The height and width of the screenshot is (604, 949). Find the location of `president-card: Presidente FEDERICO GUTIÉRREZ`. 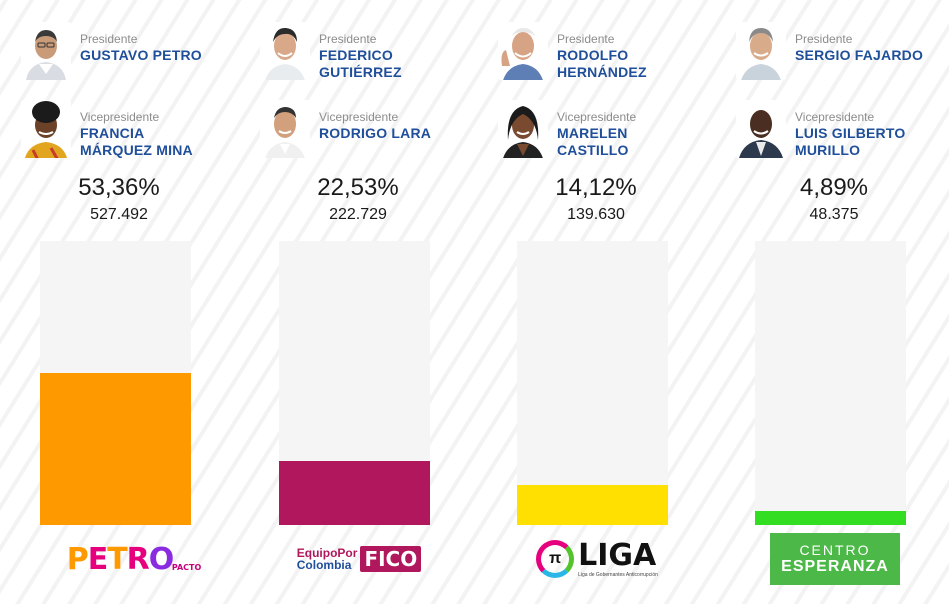

president-card: Presidente FEDERICO GUTIÉRREZ is located at coordinates (367, 53).